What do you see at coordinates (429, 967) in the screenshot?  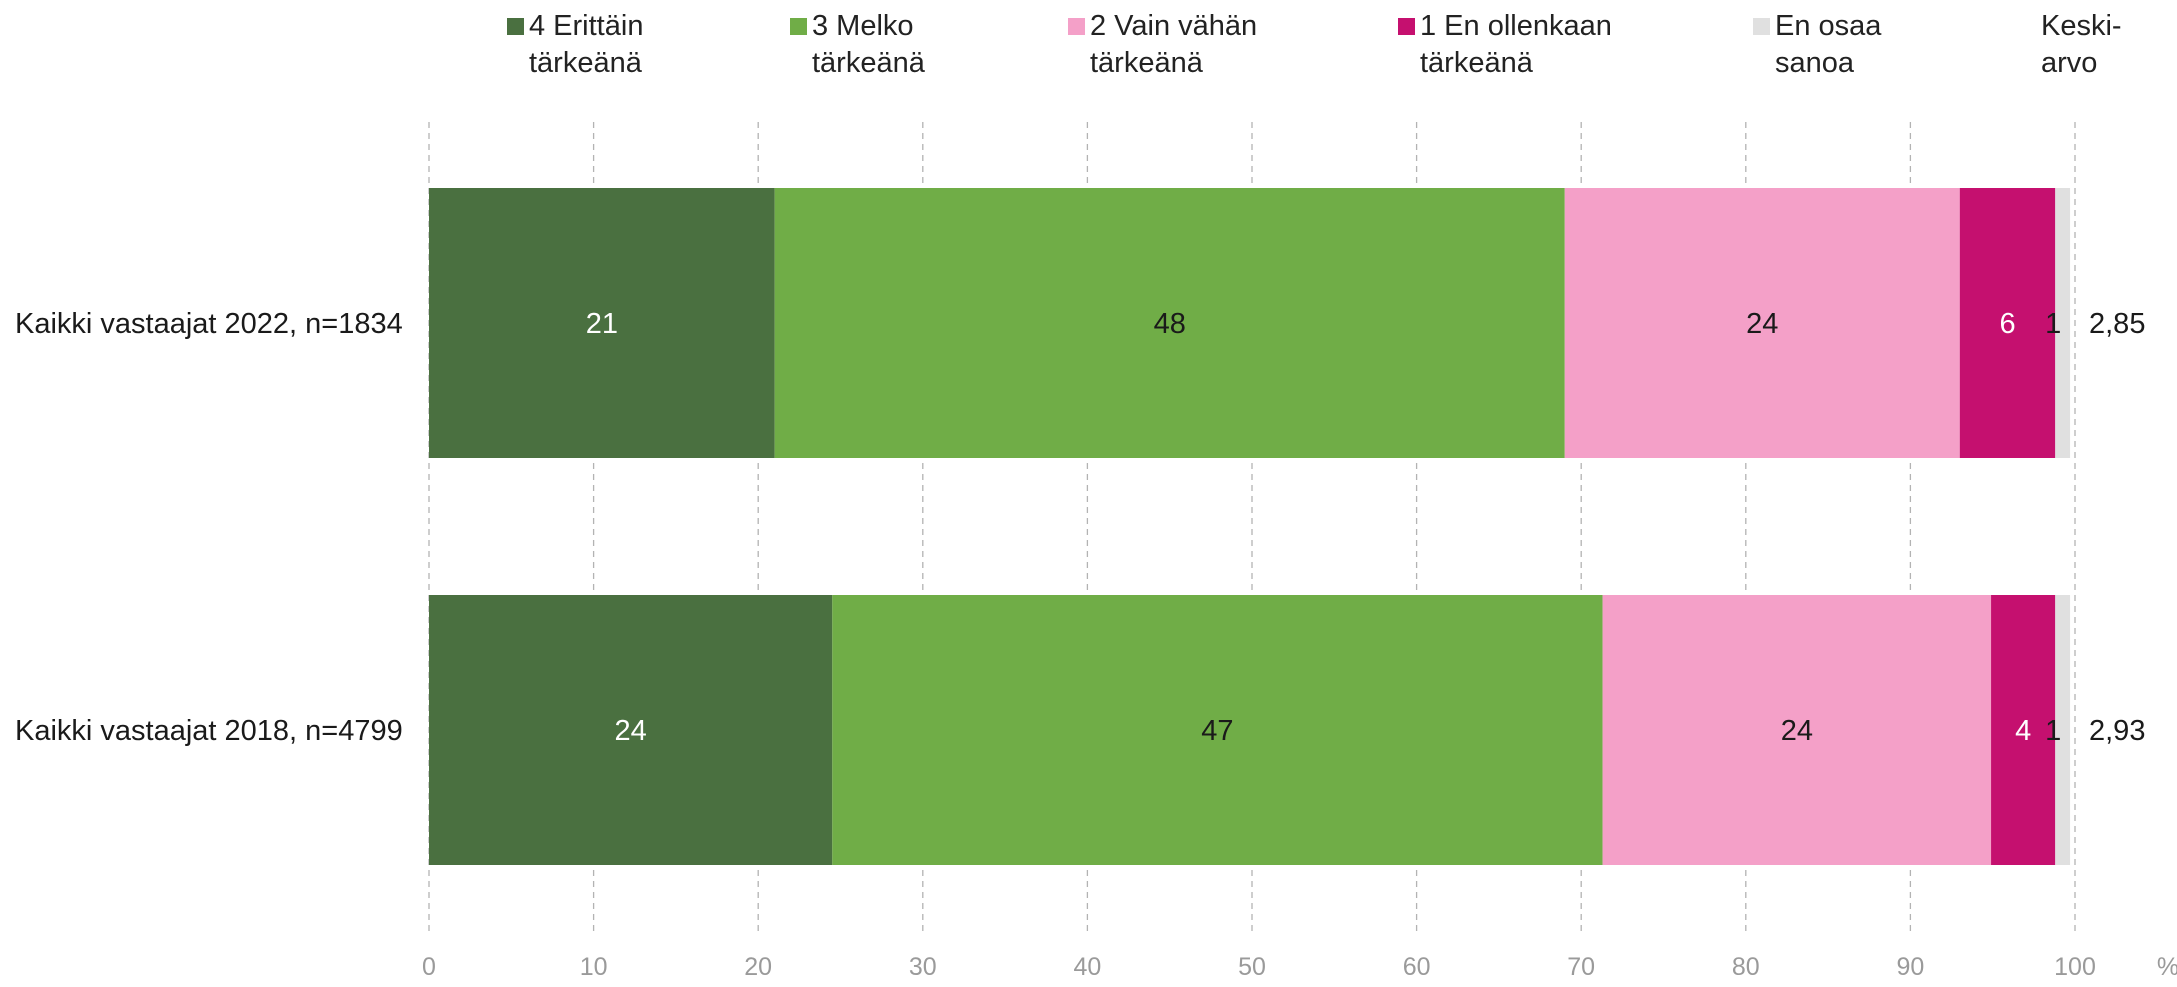 I see `x-tick-label: 0` at bounding box center [429, 967].